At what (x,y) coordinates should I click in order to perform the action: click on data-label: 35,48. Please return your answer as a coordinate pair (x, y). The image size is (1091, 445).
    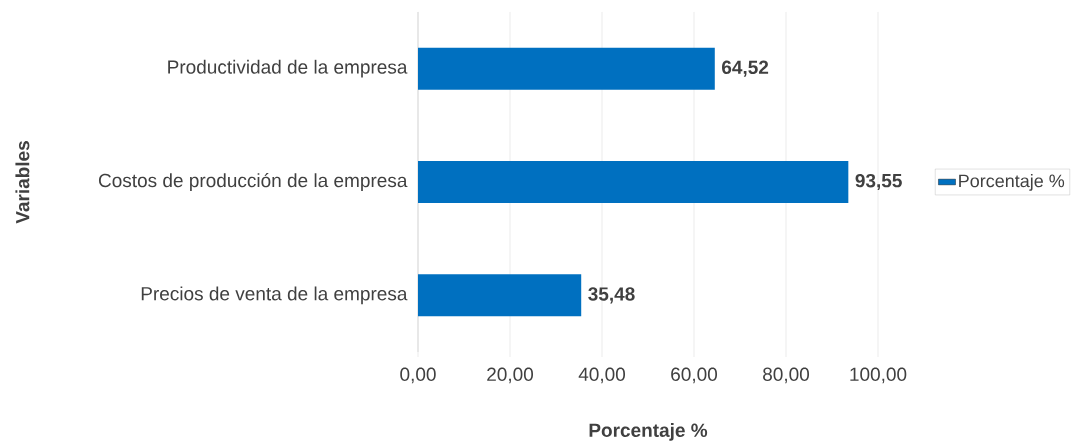
    Looking at the image, I should click on (611, 295).